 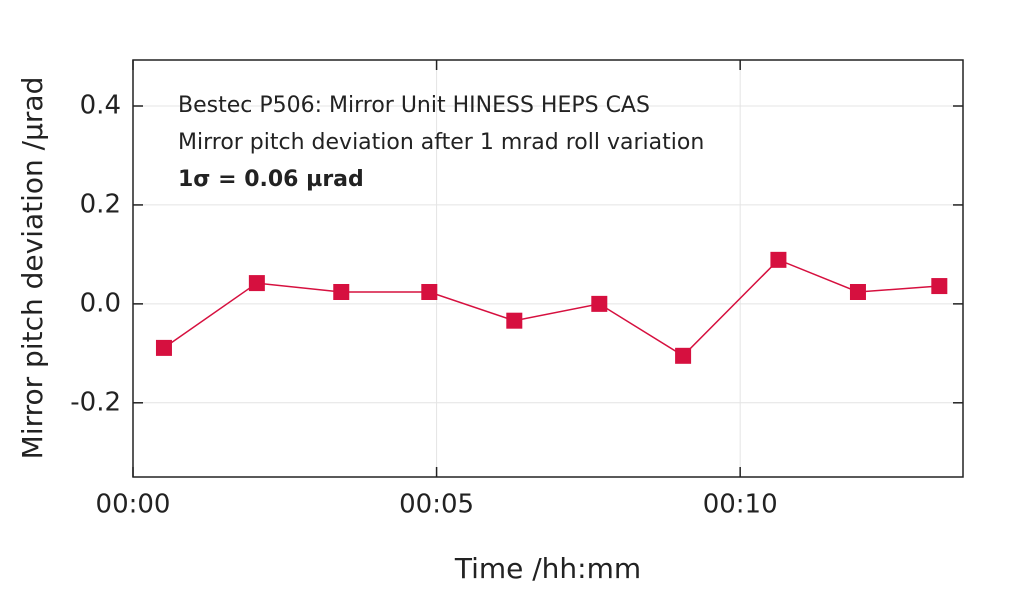 I want to click on x-axis-label: Time /hh:mm, so click(x=547, y=568).